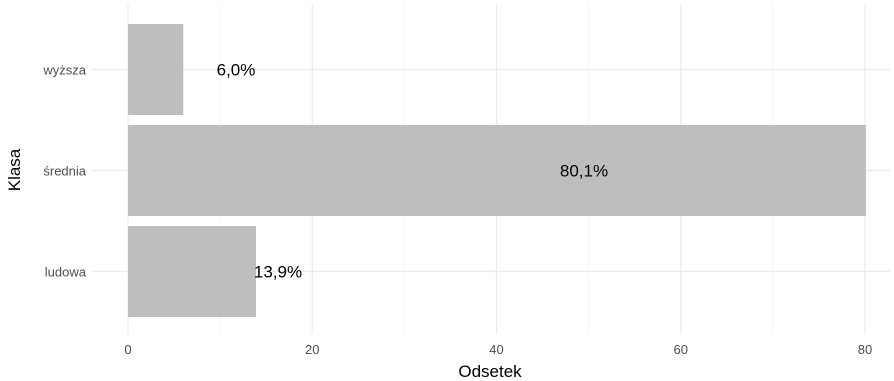 The image size is (894, 381). What do you see at coordinates (14, 169) in the screenshot?
I see `y-axis-title: Klasa` at bounding box center [14, 169].